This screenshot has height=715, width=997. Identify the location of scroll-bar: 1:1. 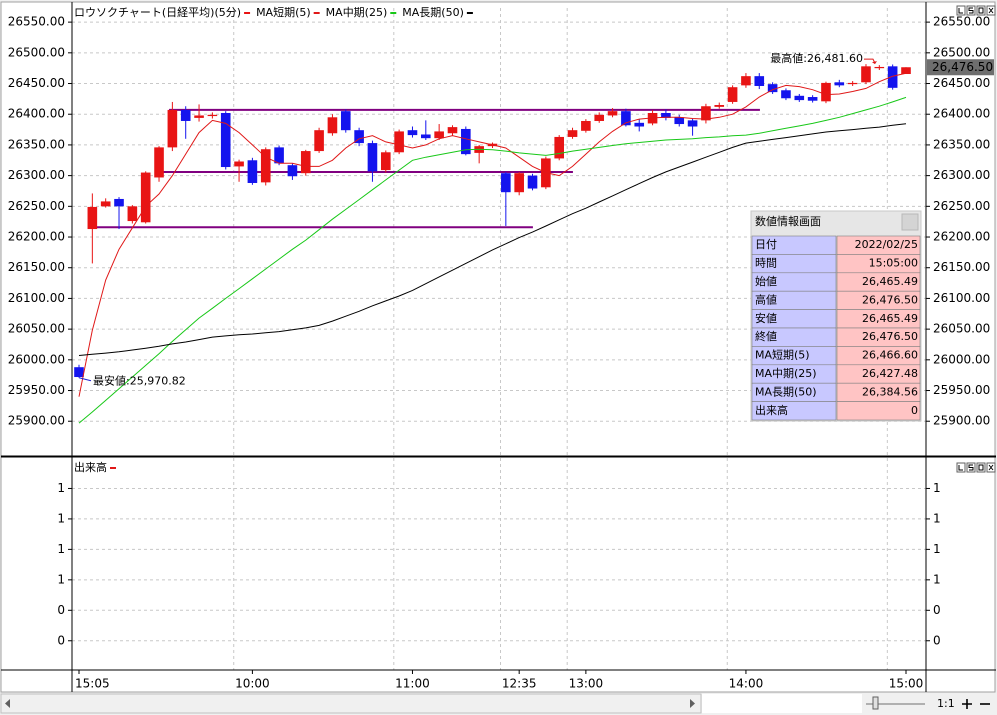
(495, 703).